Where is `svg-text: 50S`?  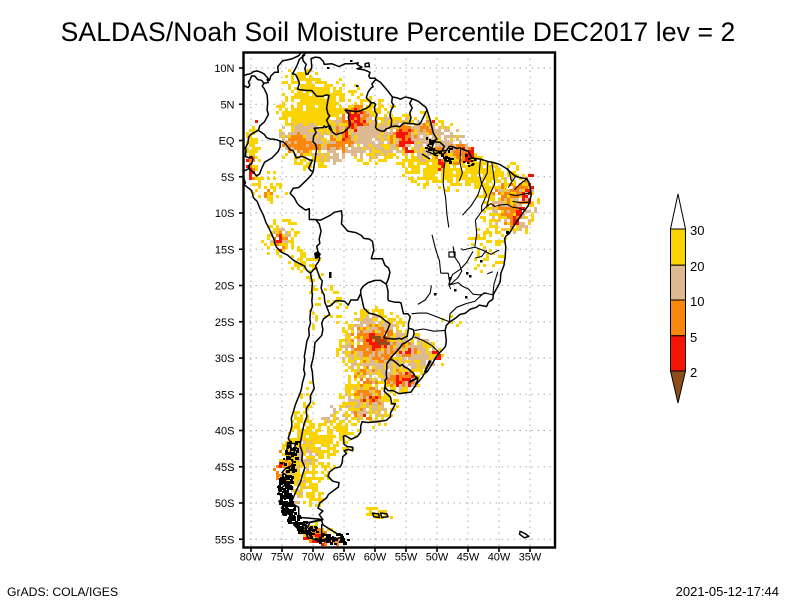 svg-text: 50S is located at coordinates (225, 504).